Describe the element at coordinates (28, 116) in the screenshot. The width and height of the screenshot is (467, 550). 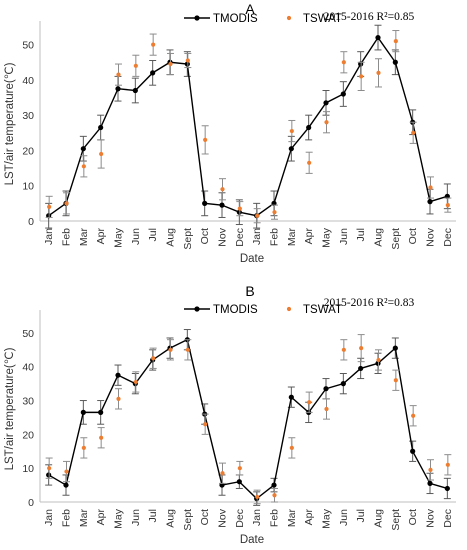
I see `y-tick-label: 30` at that location.